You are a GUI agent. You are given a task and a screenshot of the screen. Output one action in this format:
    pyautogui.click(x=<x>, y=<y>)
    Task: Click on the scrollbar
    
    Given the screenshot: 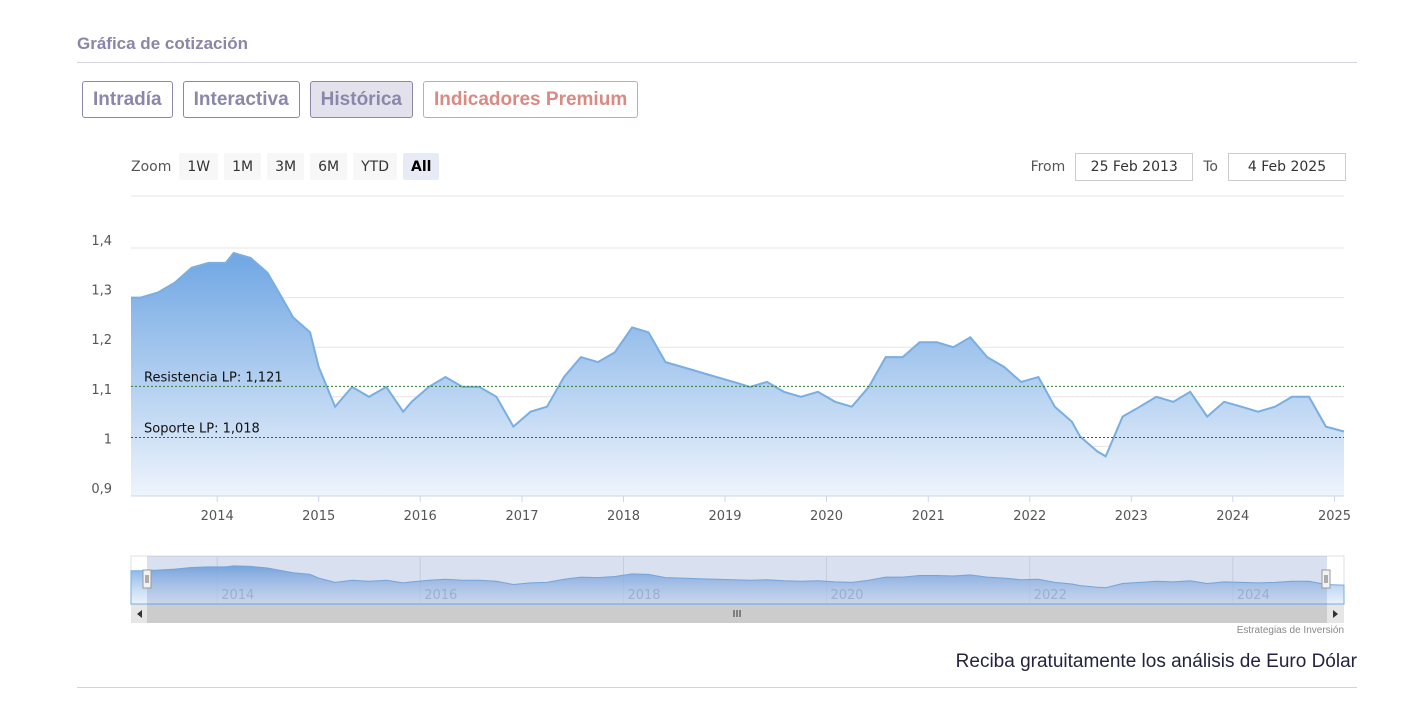 What is the action you would take?
    pyautogui.click(x=737, y=614)
    